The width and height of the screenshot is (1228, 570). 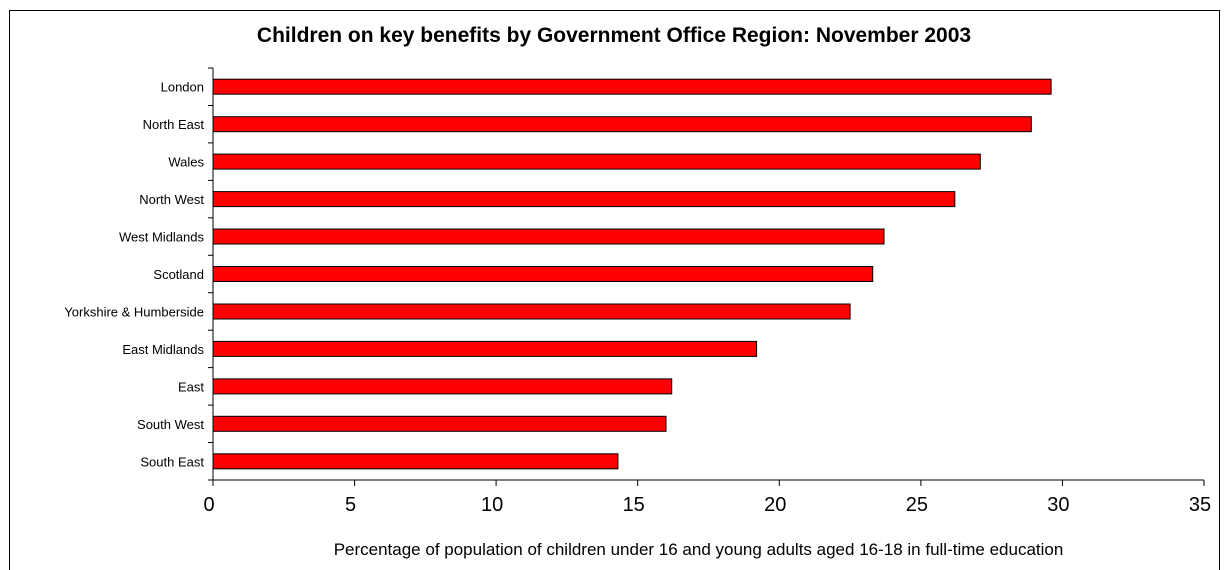 What do you see at coordinates (442, 386) in the screenshot?
I see `bar-east` at bounding box center [442, 386].